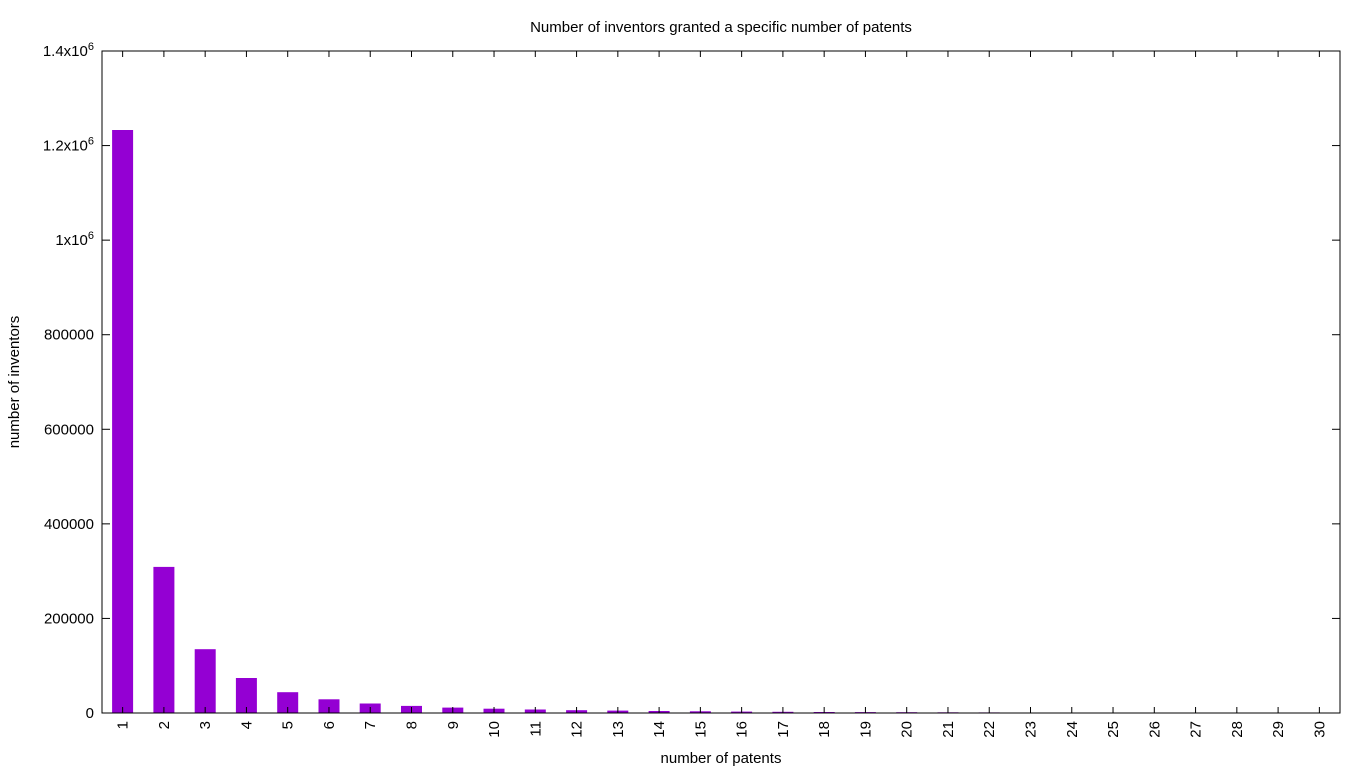 Image resolution: width=1366 pixels, height=768 pixels. I want to click on y-tick-label: 800000, so click(69, 335).